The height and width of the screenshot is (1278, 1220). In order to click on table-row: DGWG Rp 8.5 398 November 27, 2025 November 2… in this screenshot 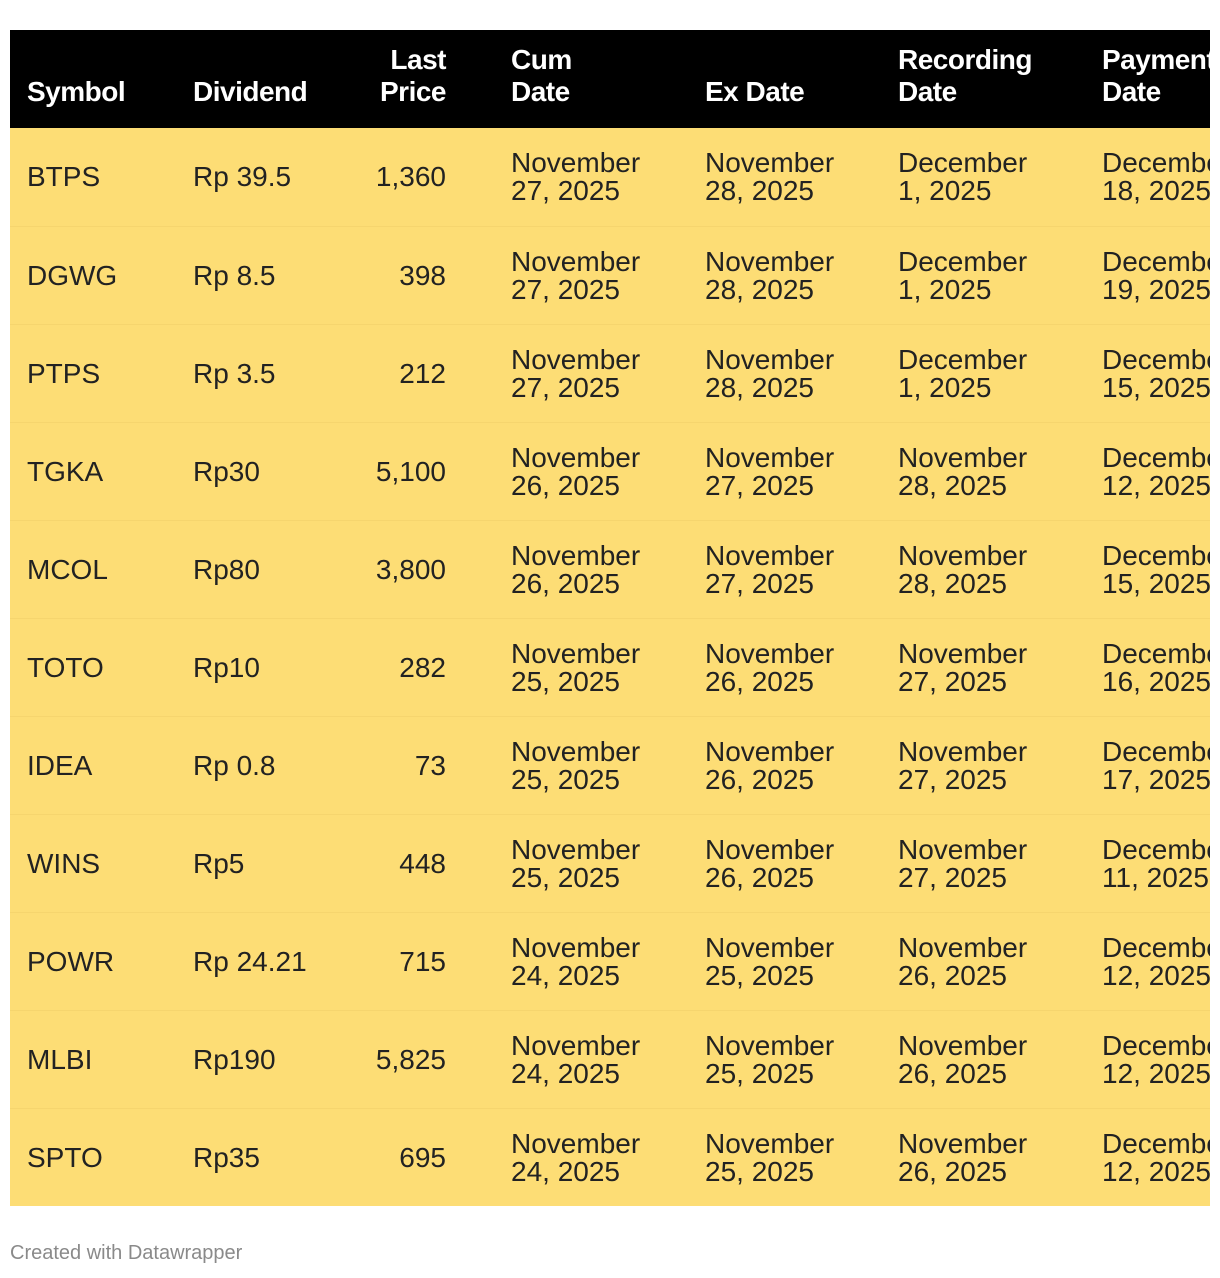, I will do `click(610, 275)`.